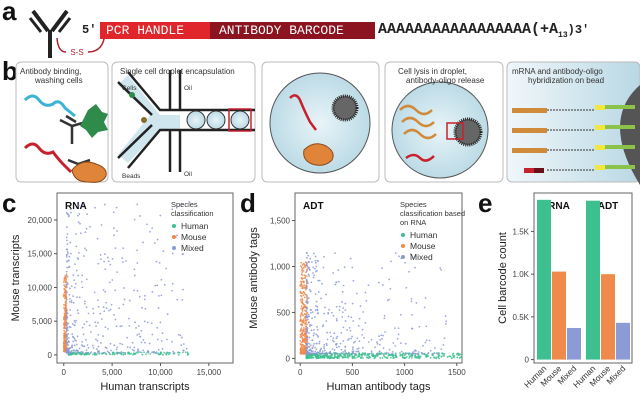 This screenshot has height=402, width=640. What do you see at coordinates (313, 206) in the screenshot?
I see `chart-title: ADT` at bounding box center [313, 206].